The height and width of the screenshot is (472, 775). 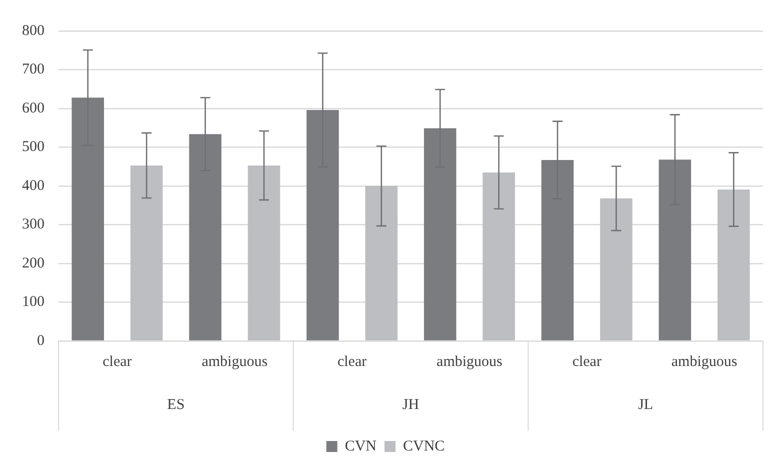 I want to click on y-tick-label: 500, so click(x=33, y=147).